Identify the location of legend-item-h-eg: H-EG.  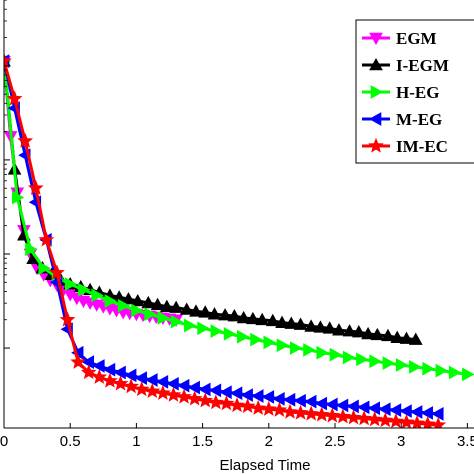
(400, 92).